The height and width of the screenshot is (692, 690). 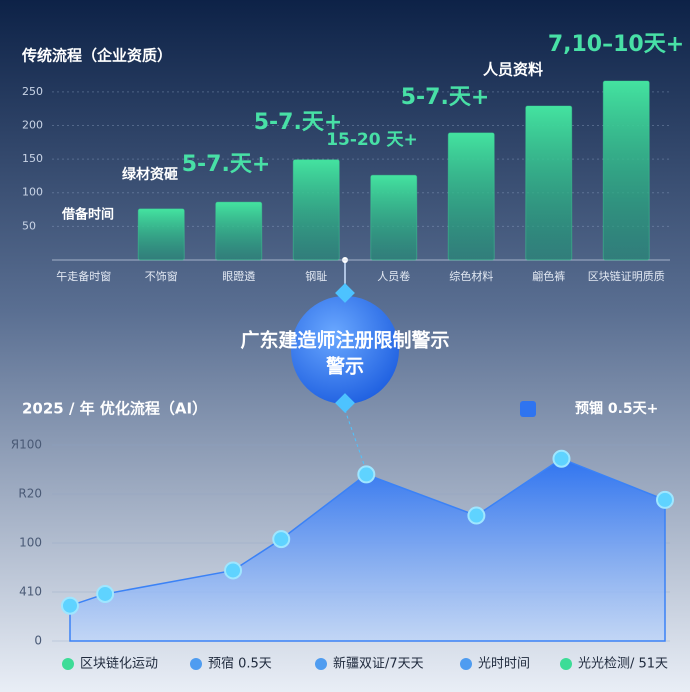 What do you see at coordinates (30, 592) in the screenshot?
I see `y-tick-label: 410` at bounding box center [30, 592].